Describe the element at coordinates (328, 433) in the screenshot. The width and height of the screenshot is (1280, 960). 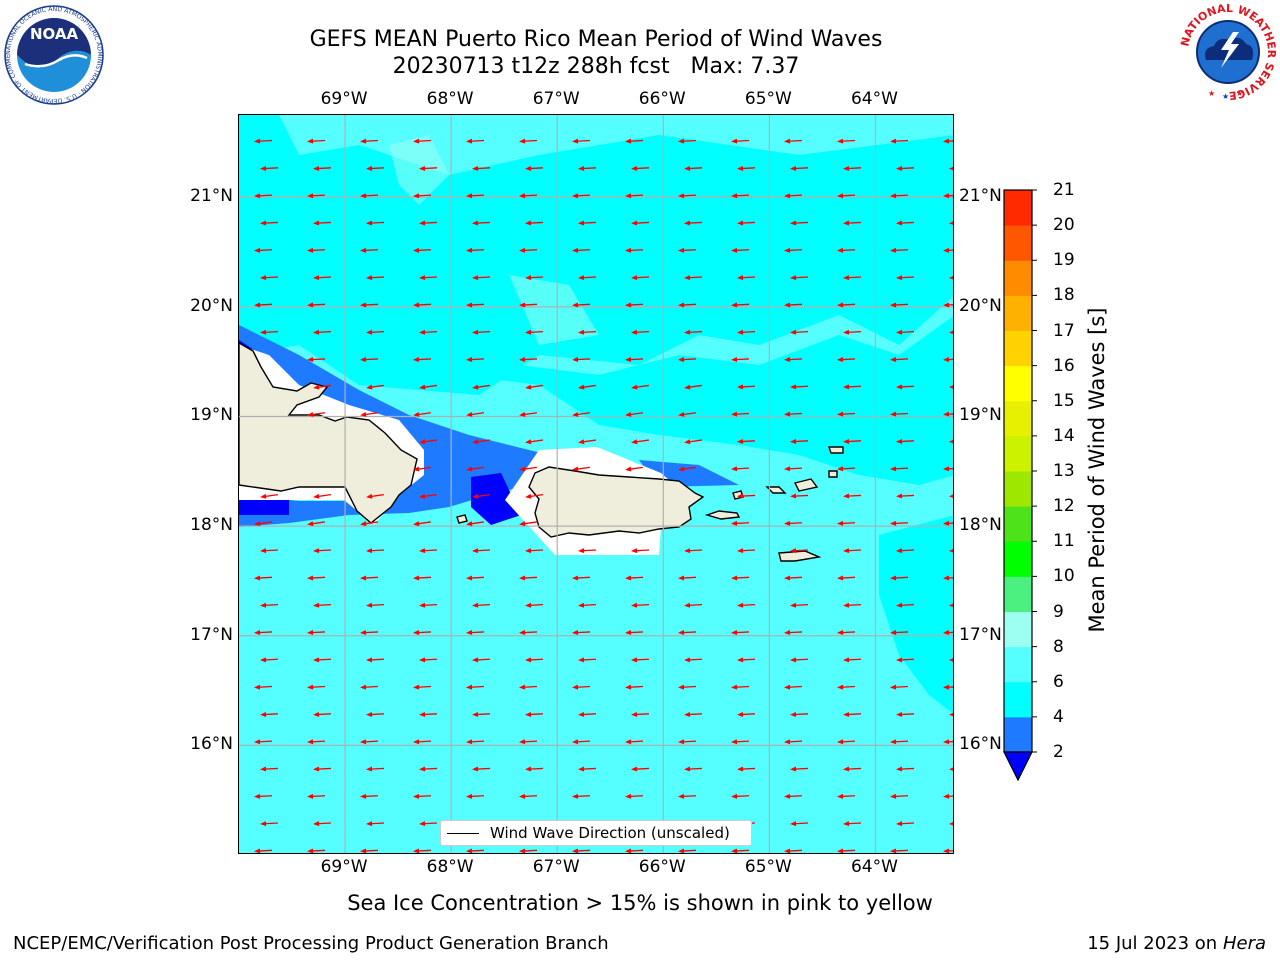
I see `hispaniola-land` at that location.